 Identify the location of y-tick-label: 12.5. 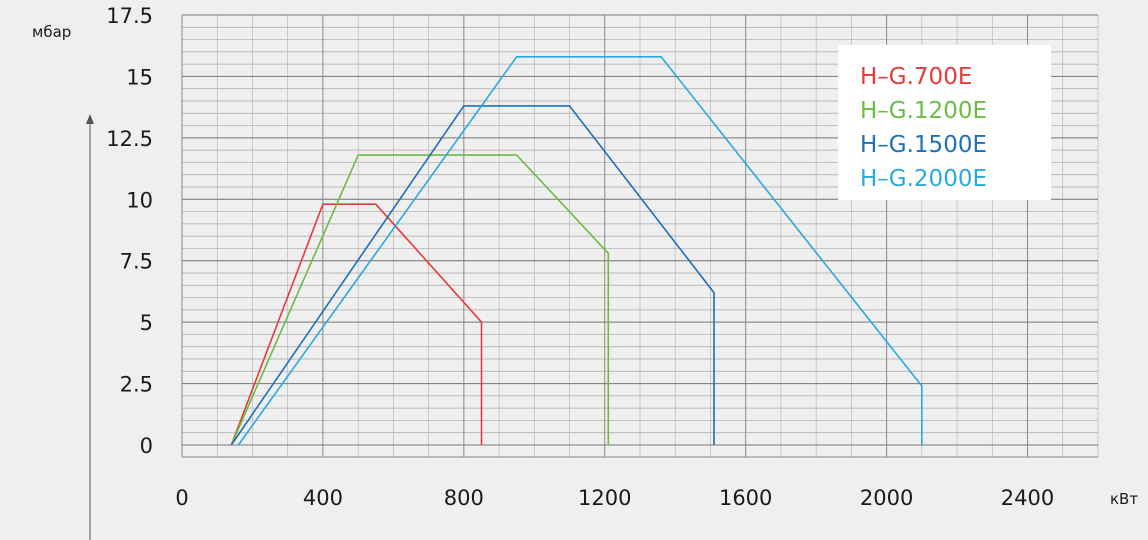
(129, 139).